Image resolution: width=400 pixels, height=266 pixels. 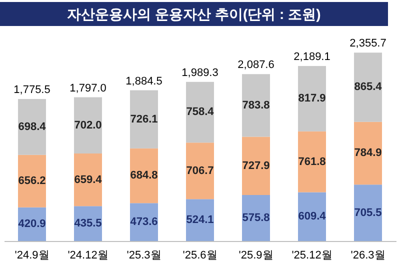 What do you see at coordinates (144, 222) in the screenshot?
I see `data-label: 473.6` at bounding box center [144, 222].